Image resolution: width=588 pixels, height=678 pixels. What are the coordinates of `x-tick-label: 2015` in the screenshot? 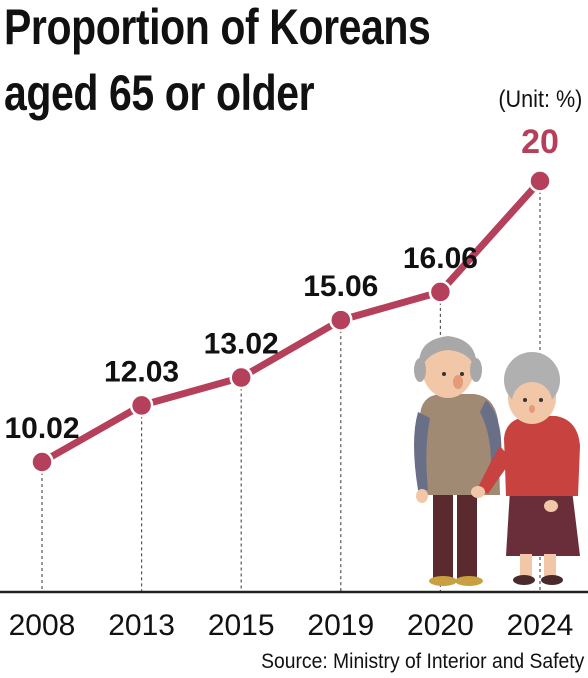 It's located at (241, 625).